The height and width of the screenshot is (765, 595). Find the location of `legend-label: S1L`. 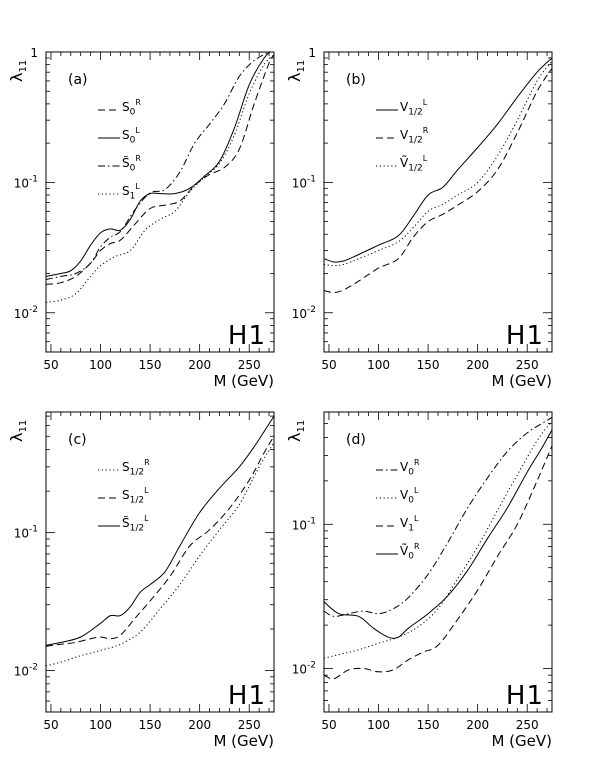

legend-label: S1L is located at coordinates (131, 192).